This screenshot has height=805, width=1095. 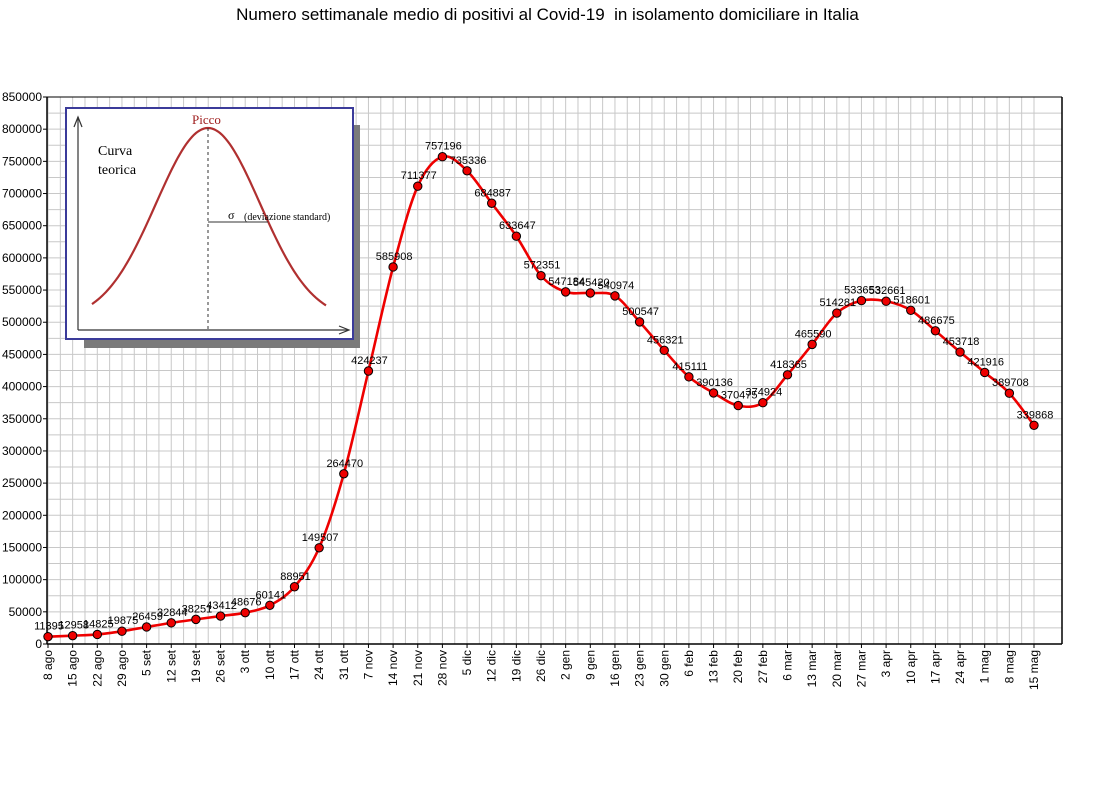 What do you see at coordinates (38, 644) in the screenshot?
I see `y-tick-label: 0` at bounding box center [38, 644].